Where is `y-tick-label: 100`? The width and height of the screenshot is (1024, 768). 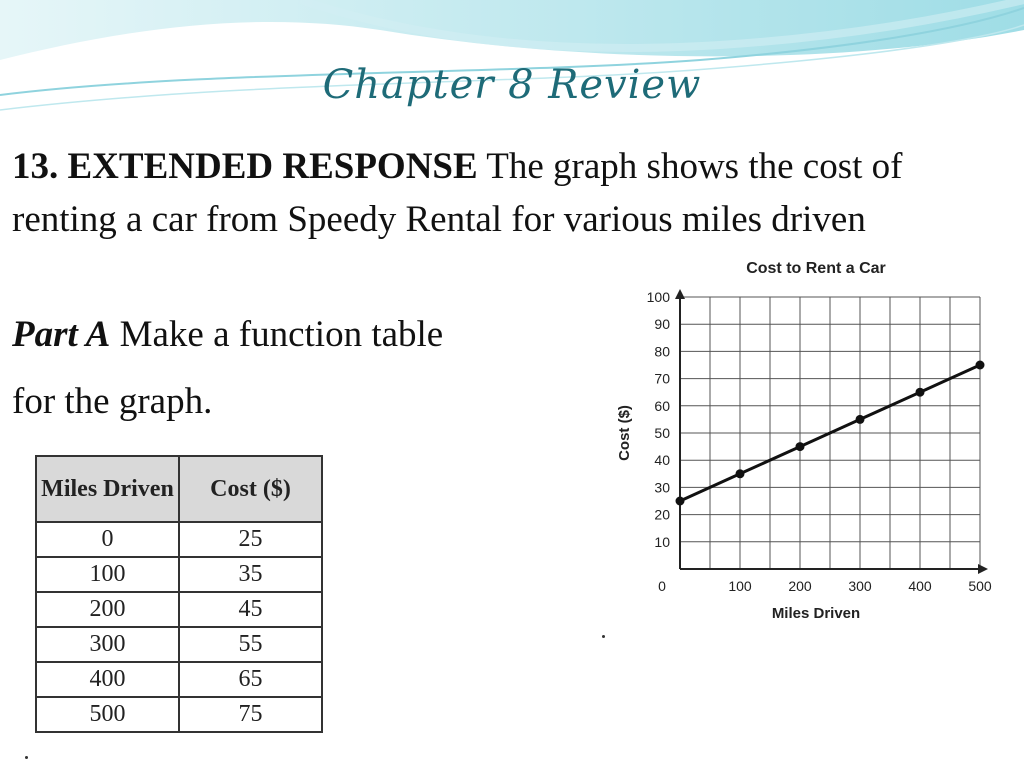
y-tick-label: 100 is located at coordinates (659, 297).